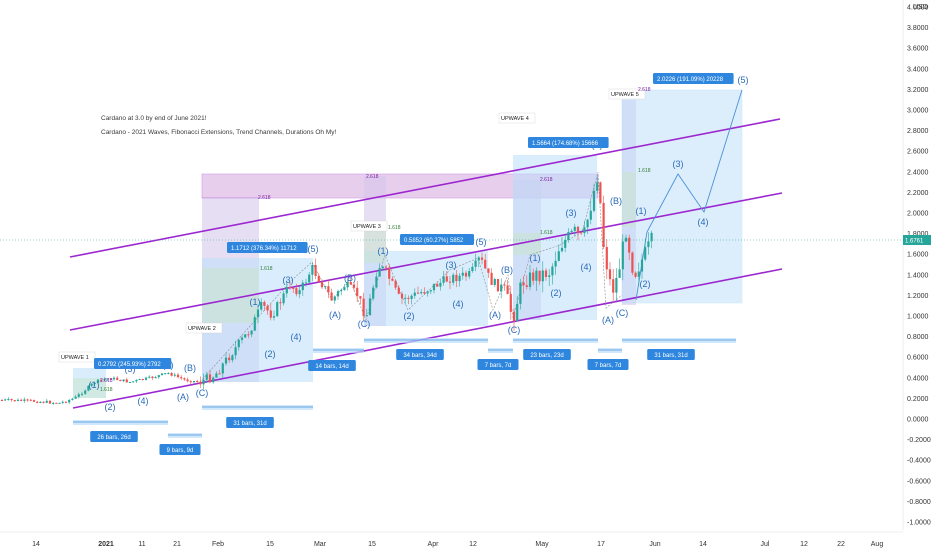 This screenshot has height=550, width=932. What do you see at coordinates (654, 544) in the screenshot?
I see `x-tick-label: Jun` at bounding box center [654, 544].